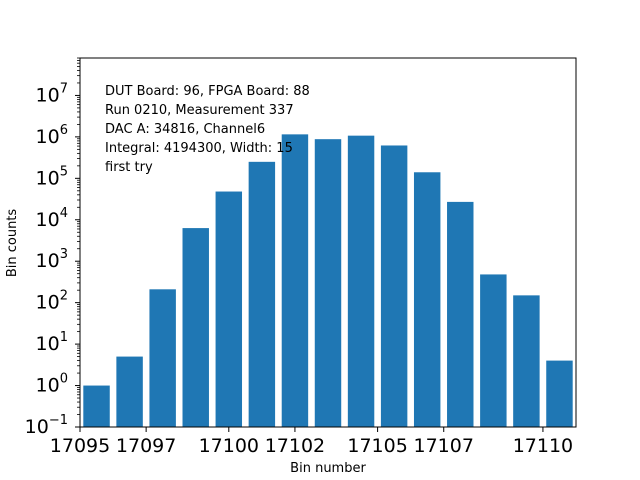  Describe the element at coordinates (199, 110) in the screenshot. I see `annotation-line: Run 0210, Measurement 337` at that location.